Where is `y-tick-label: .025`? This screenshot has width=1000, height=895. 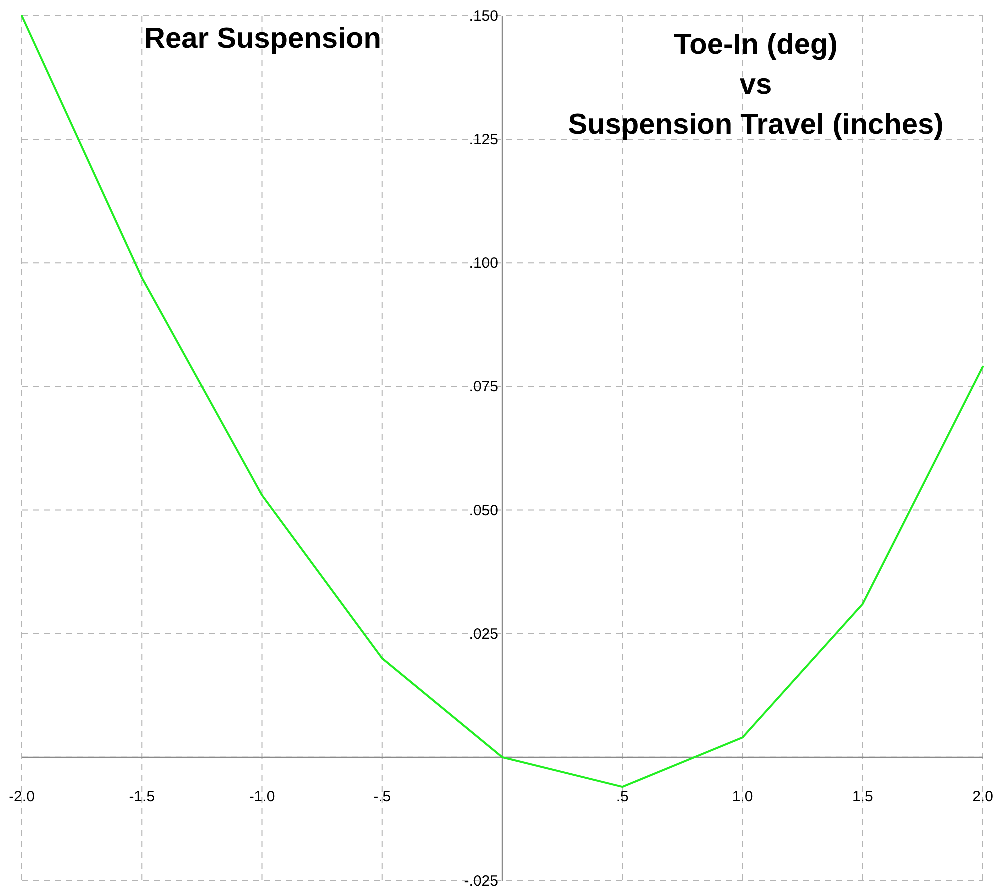 y-tick-label: .025 is located at coordinates (483, 634).